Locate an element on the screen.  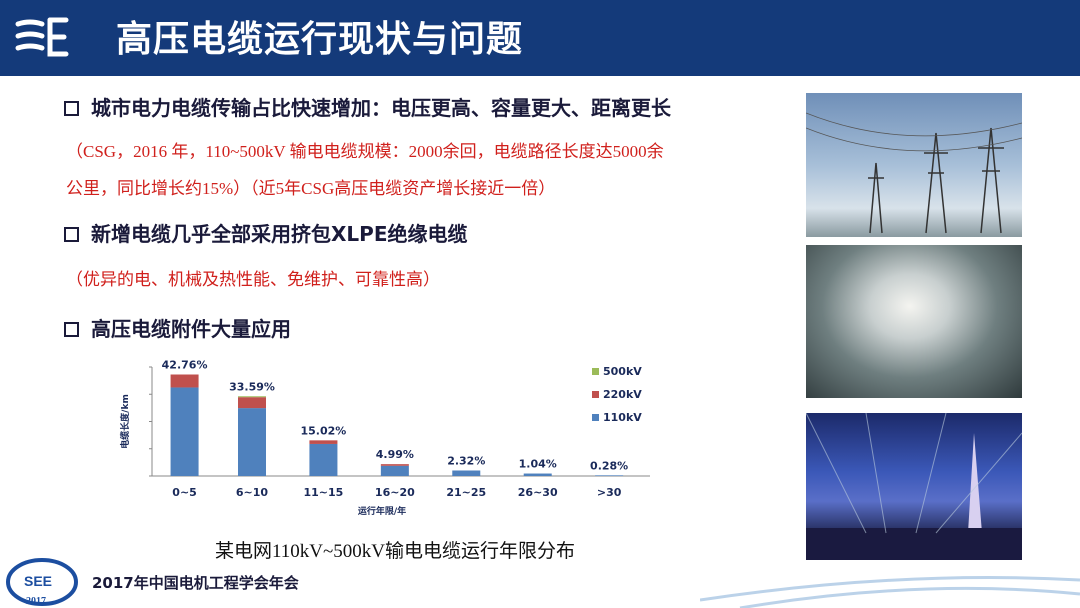
canton-tower-icon is located at coordinates (914, 486).